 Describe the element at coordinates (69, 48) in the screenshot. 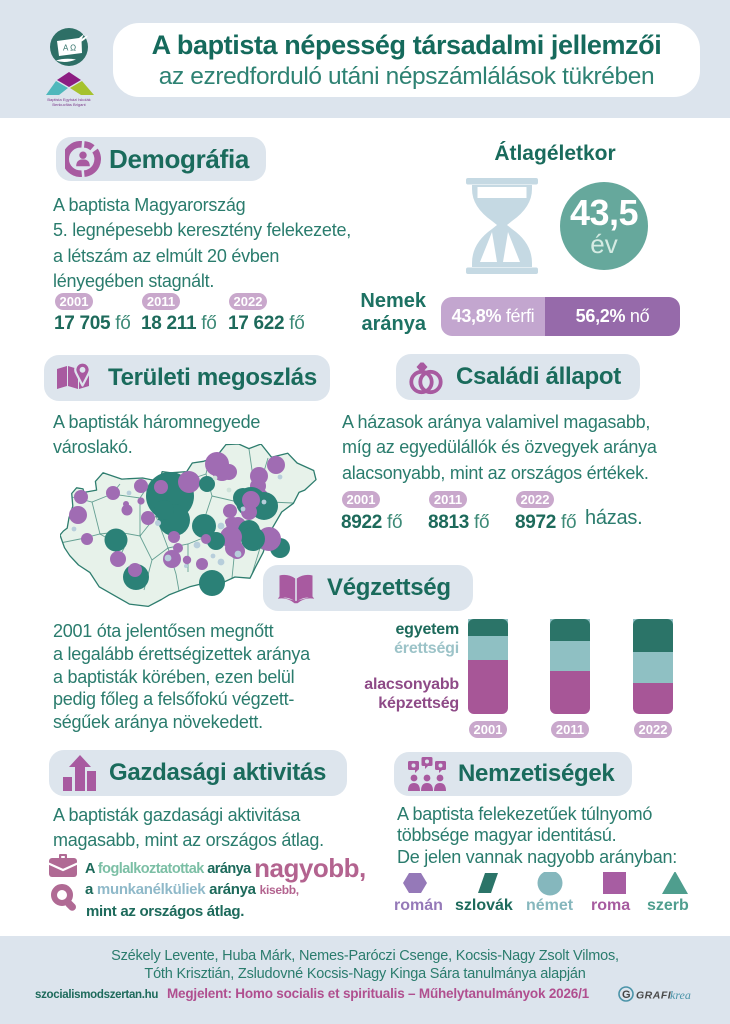

I see `svg-text: Α Ω` at that location.